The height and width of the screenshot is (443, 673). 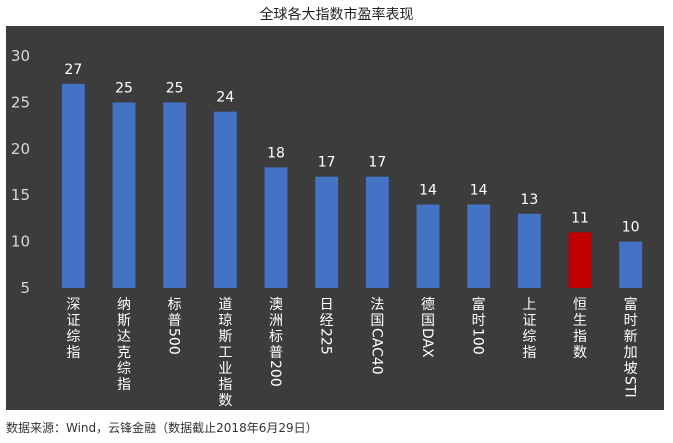 What do you see at coordinates (580, 305) in the screenshot?
I see `svg-text: 恒` at bounding box center [580, 305].